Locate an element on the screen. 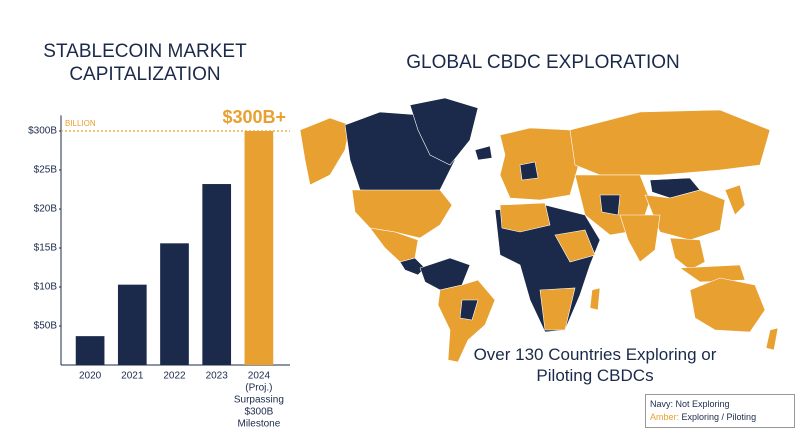  south-america is located at coordinates (466, 321).